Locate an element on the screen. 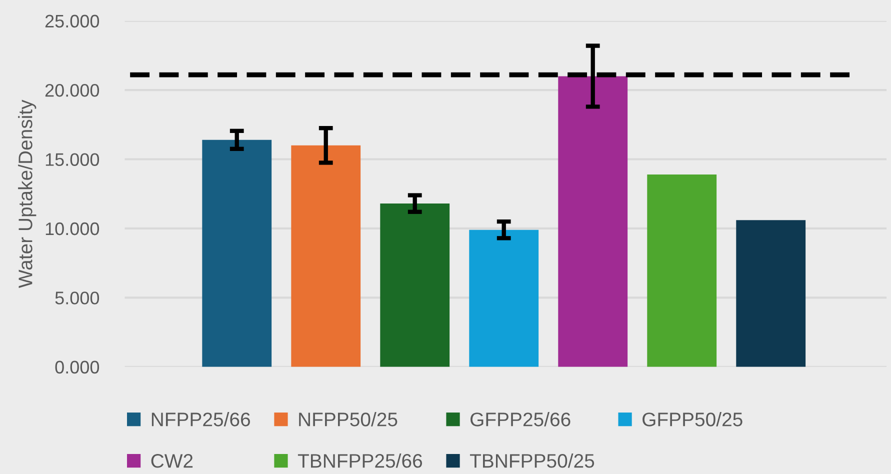 The height and width of the screenshot is (474, 891). legend-label: TBNFPP25/66 is located at coordinates (360, 461).